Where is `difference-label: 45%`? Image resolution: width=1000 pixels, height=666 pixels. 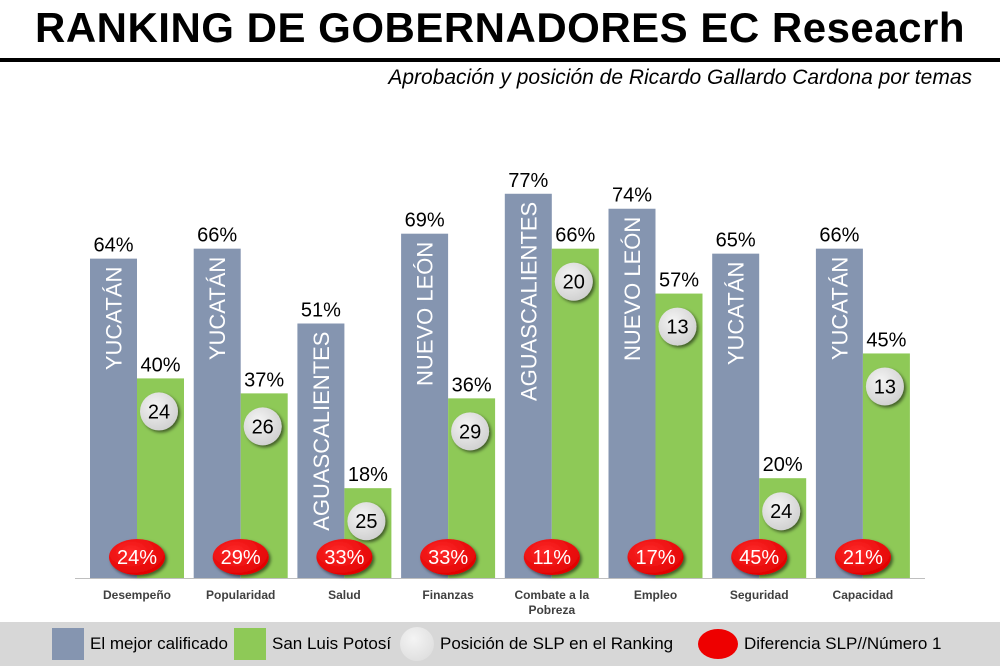 difference-label: 45% is located at coordinates (759, 558).